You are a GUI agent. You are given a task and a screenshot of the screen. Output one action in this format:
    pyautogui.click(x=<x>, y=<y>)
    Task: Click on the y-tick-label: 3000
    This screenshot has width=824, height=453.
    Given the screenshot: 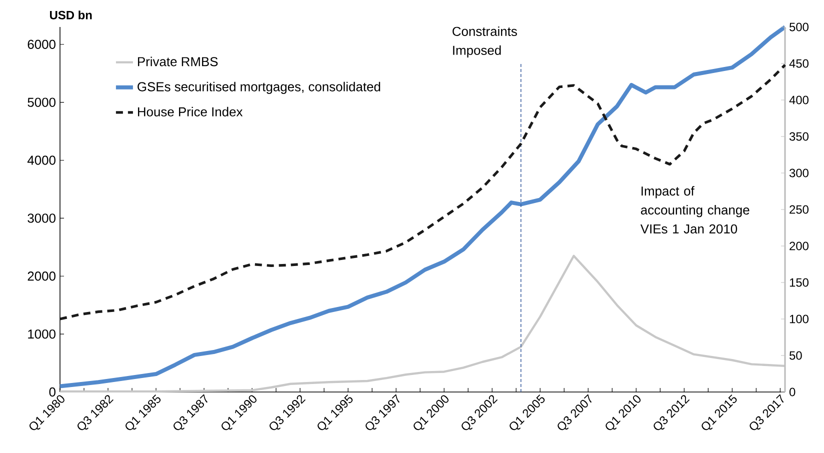 What is the action you would take?
    pyautogui.click(x=42, y=218)
    